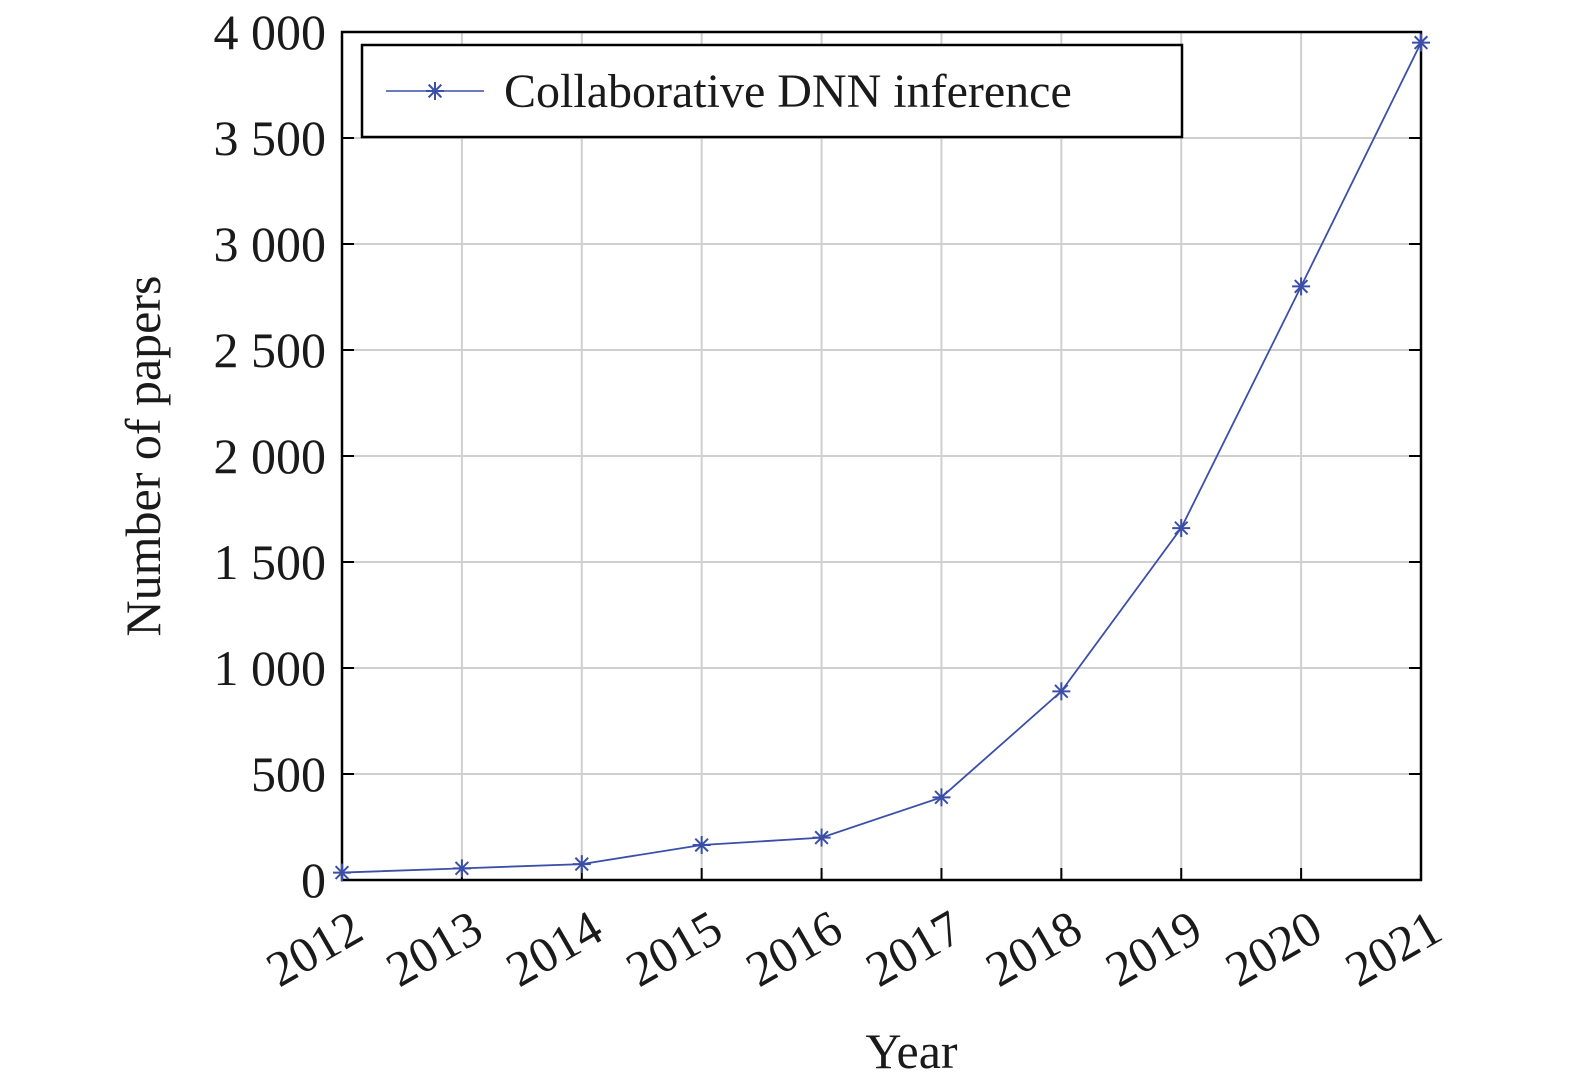 The height and width of the screenshot is (1090, 1575). What do you see at coordinates (270, 244) in the screenshot?
I see `y-tick-label: 3 000` at bounding box center [270, 244].